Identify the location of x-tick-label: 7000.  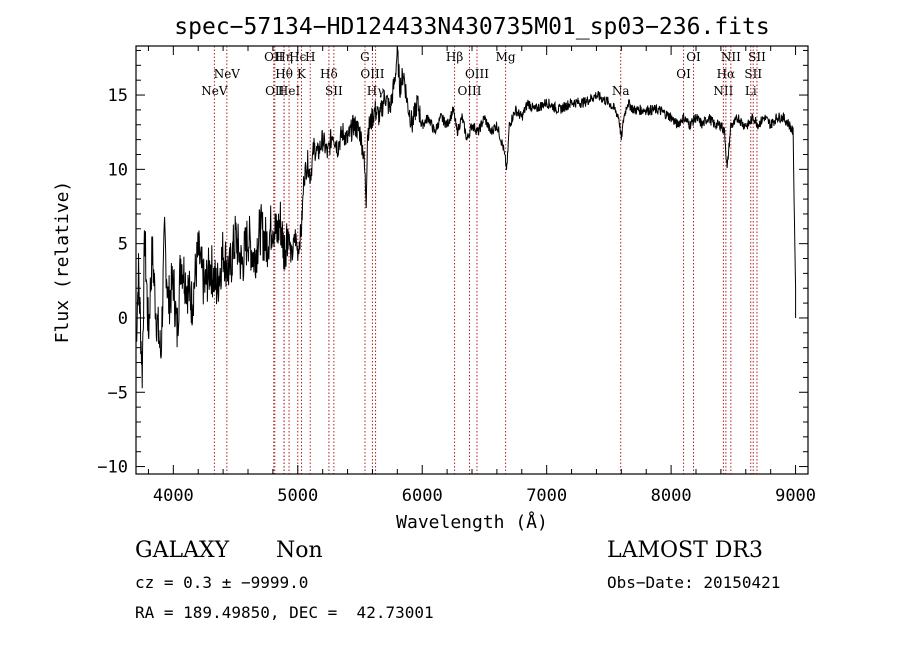
(546, 496).